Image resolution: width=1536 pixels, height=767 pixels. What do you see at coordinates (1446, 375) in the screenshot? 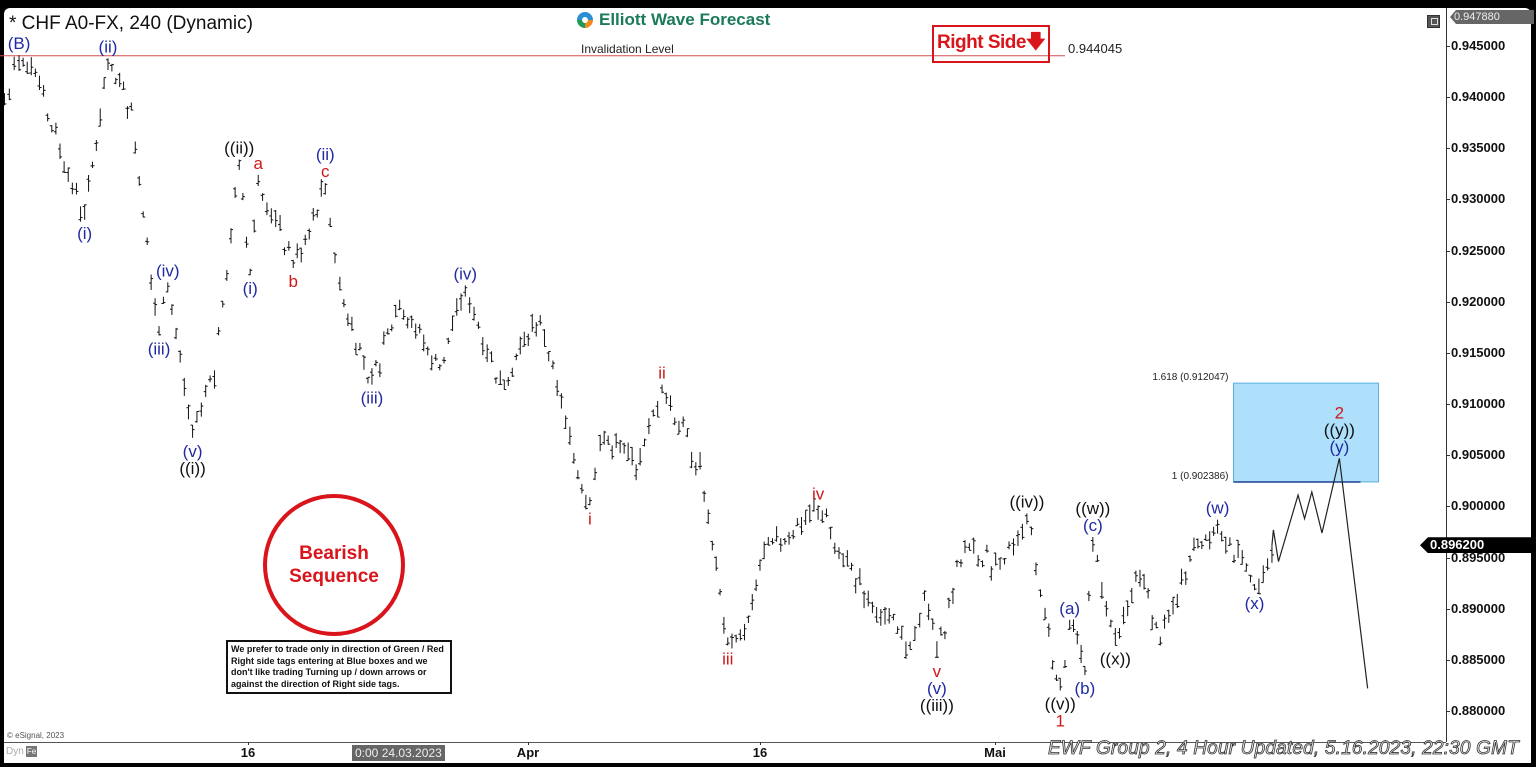
I see `price-axis-line` at bounding box center [1446, 375].